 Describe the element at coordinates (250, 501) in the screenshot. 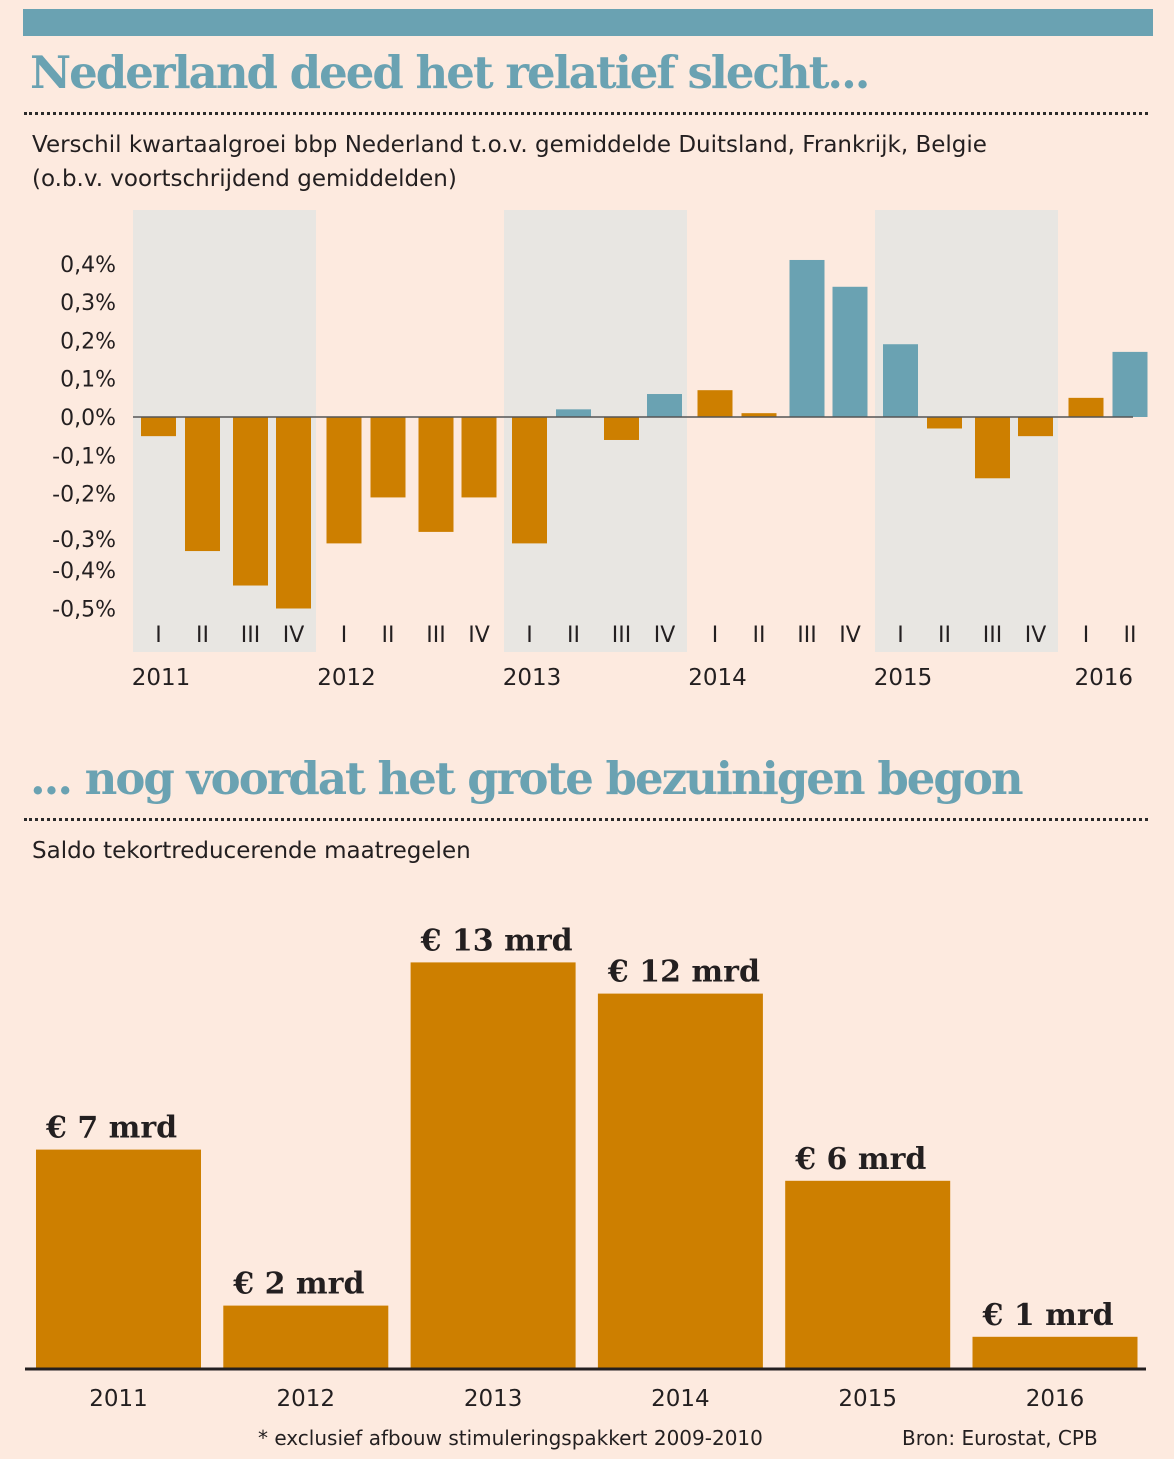

I see `bar-2011-III` at that location.